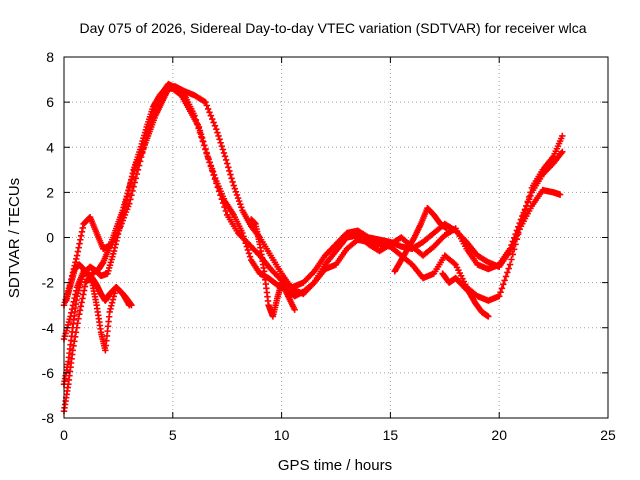 The image size is (640, 480). Describe the element at coordinates (50, 192) in the screenshot. I see `y-tick-label: 2` at that location.